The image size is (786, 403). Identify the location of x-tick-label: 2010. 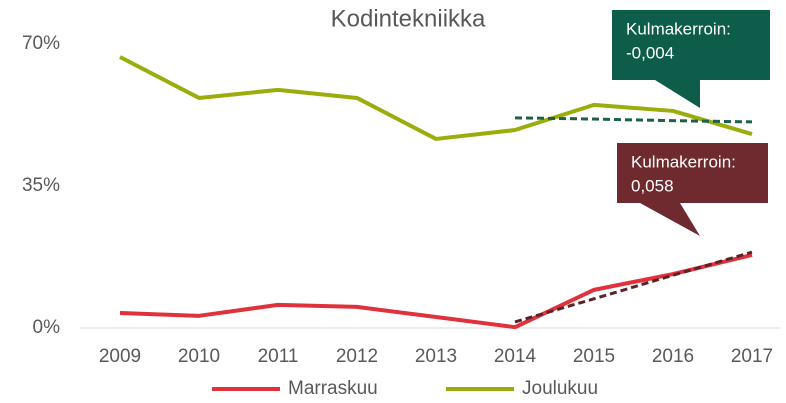
(199, 356).